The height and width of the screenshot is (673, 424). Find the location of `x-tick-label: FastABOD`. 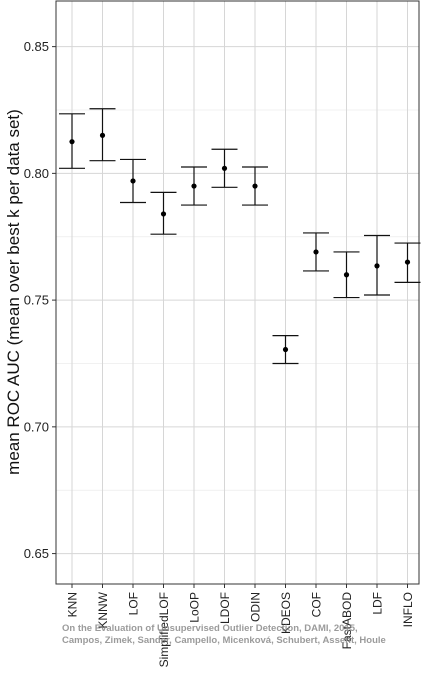

x-tick-label: FastABOD is located at coordinates (347, 621).